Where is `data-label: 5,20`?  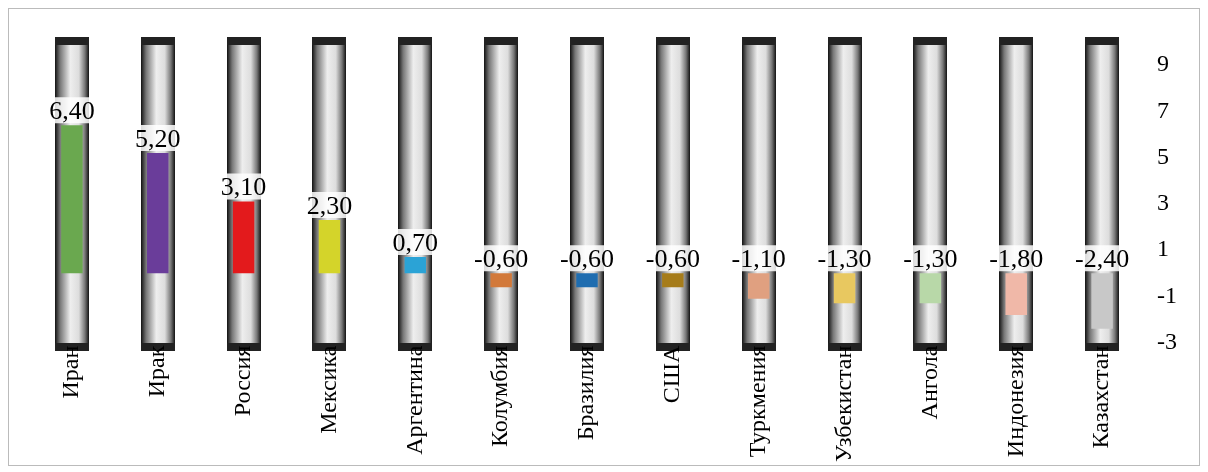 data-label: 5,20 is located at coordinates (158, 138).